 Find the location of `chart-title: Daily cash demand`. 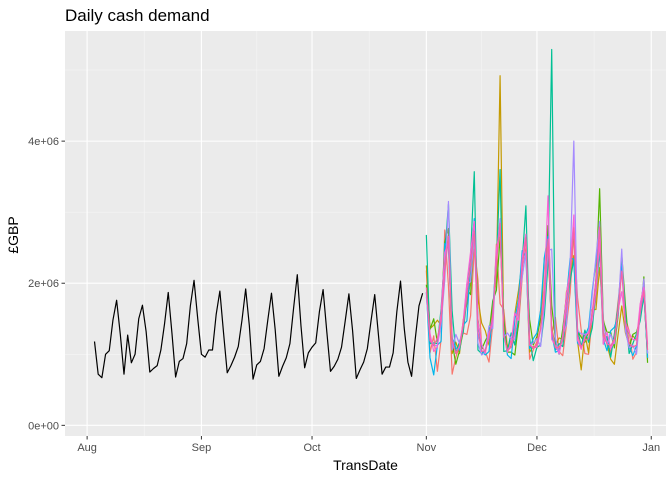

chart-title: Daily cash demand is located at coordinates (137, 15).